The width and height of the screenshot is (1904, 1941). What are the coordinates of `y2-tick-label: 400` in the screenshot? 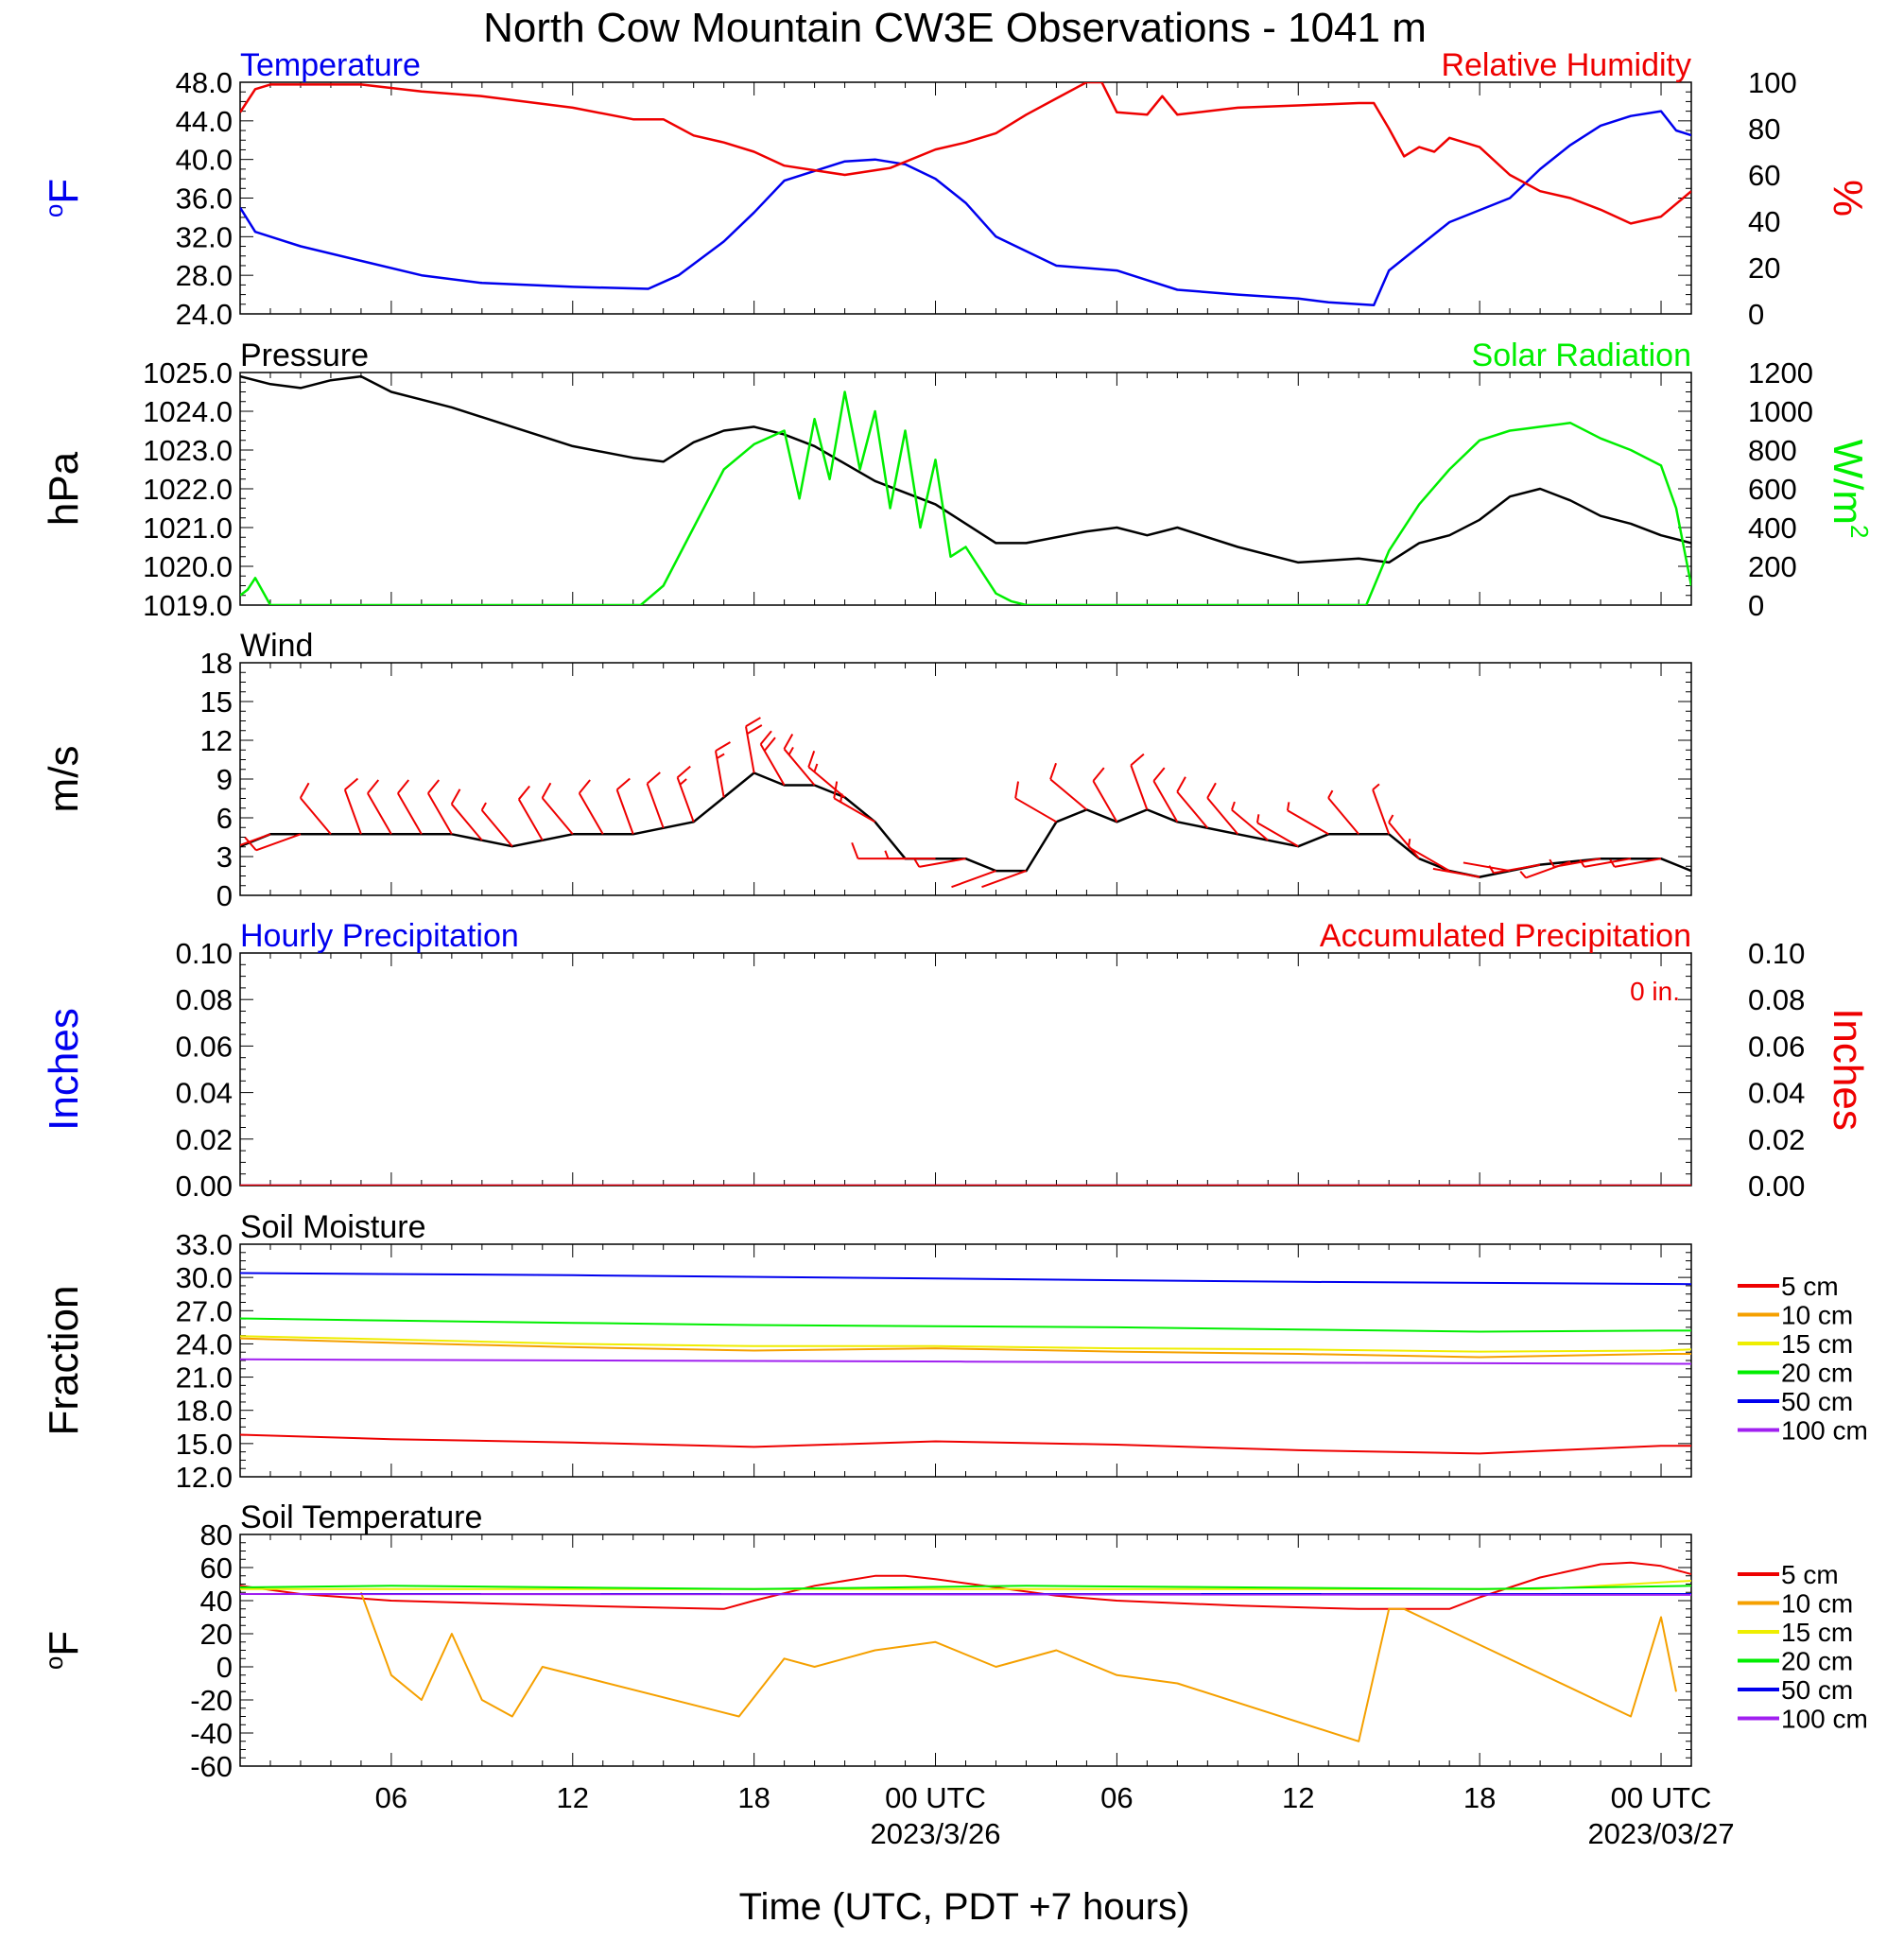 It's located at (1772, 528).